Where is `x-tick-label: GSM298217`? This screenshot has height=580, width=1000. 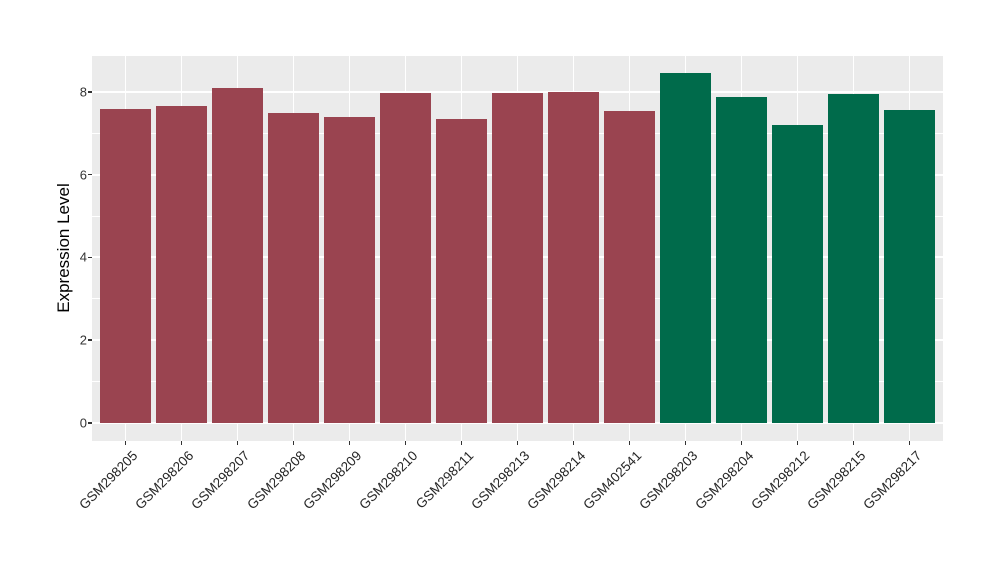 x-tick-label: GSM298217 is located at coordinates (892, 480).